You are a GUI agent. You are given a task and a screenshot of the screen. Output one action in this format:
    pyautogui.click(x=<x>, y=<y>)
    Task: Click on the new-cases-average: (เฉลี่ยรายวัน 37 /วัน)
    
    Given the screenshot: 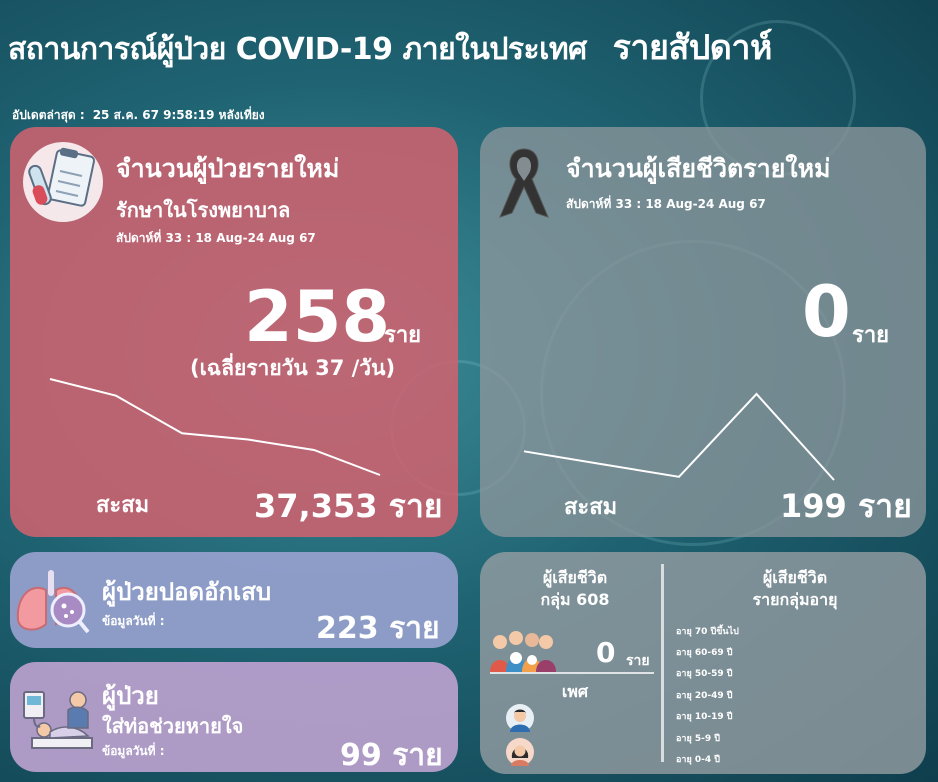 What is the action you would take?
    pyautogui.click(x=293, y=368)
    